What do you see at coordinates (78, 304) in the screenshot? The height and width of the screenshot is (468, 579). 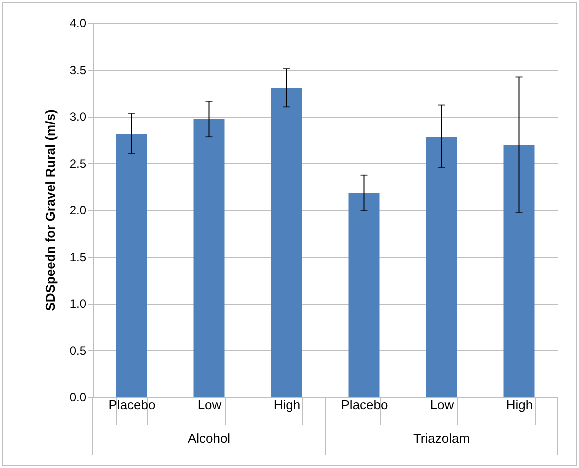 I see `y-tick-label: 1.0` at bounding box center [78, 304].